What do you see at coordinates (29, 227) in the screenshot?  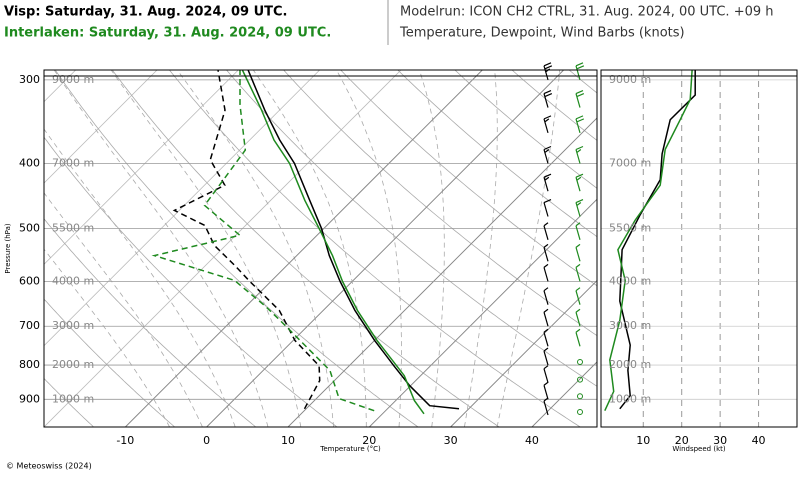 I see `y-tick-label: 500` at bounding box center [29, 227].